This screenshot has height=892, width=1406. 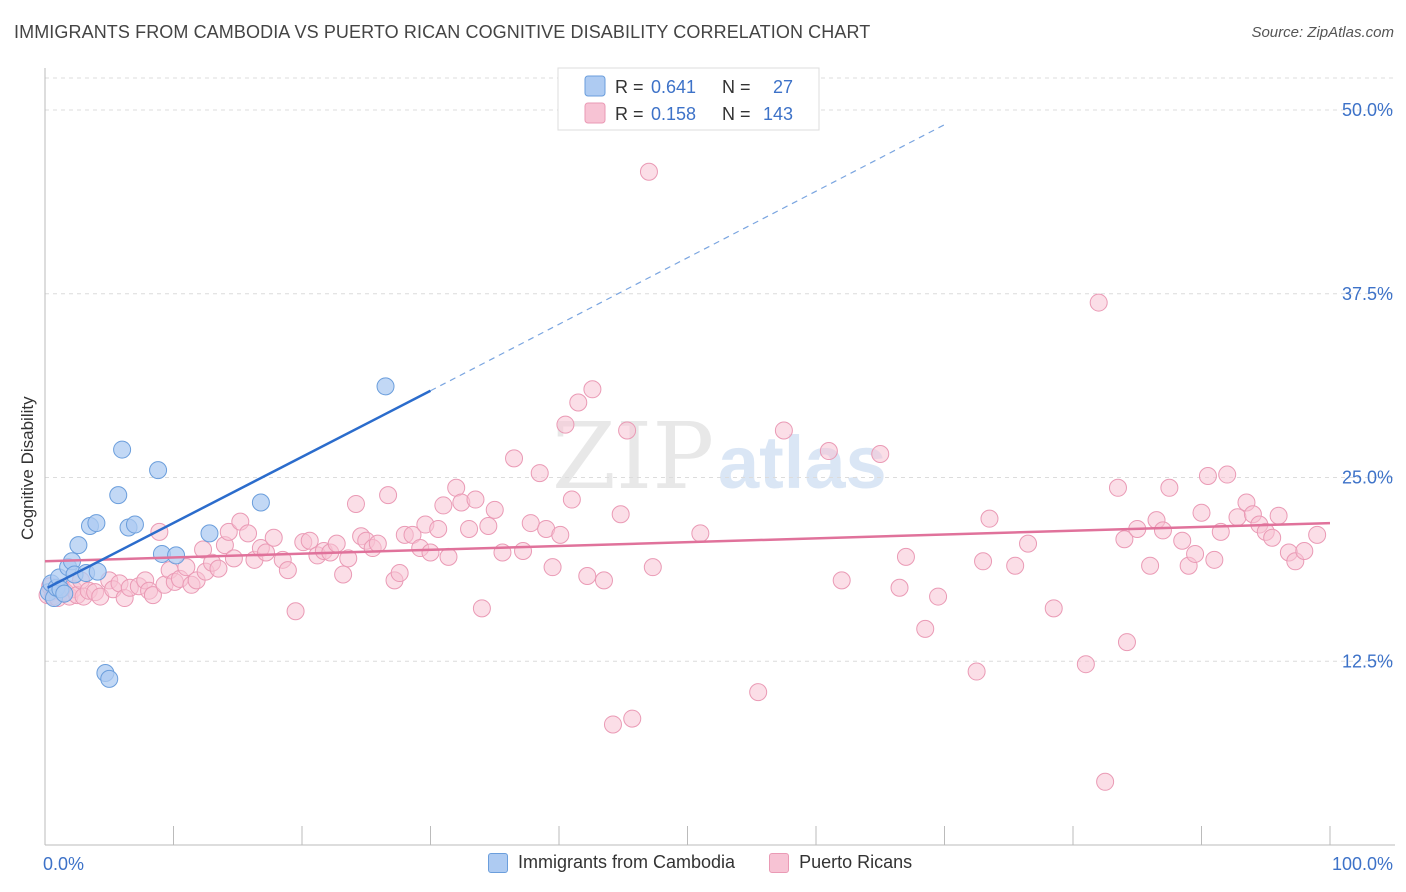 What do you see at coordinates (633, 456) in the screenshot?
I see `watermark-zip: ZIP` at bounding box center [633, 456].